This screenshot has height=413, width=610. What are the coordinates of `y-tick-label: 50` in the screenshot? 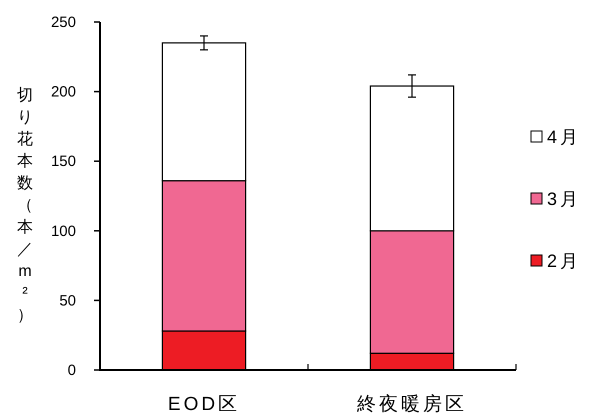 It's located at (67, 301).